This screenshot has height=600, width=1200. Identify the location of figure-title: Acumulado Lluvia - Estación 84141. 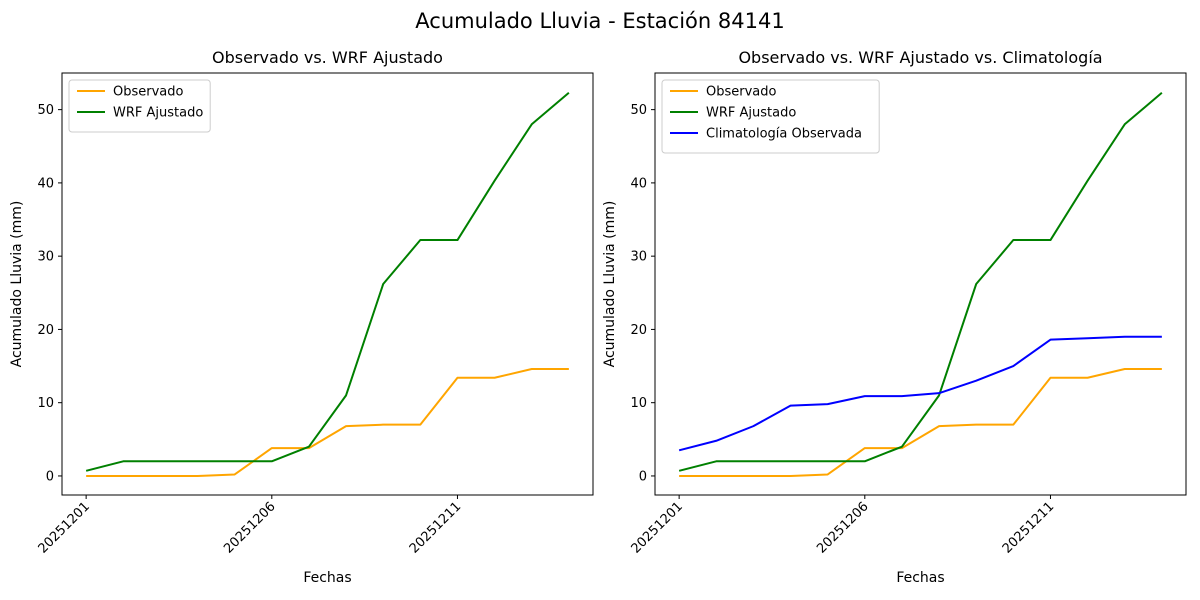
(599, 21).